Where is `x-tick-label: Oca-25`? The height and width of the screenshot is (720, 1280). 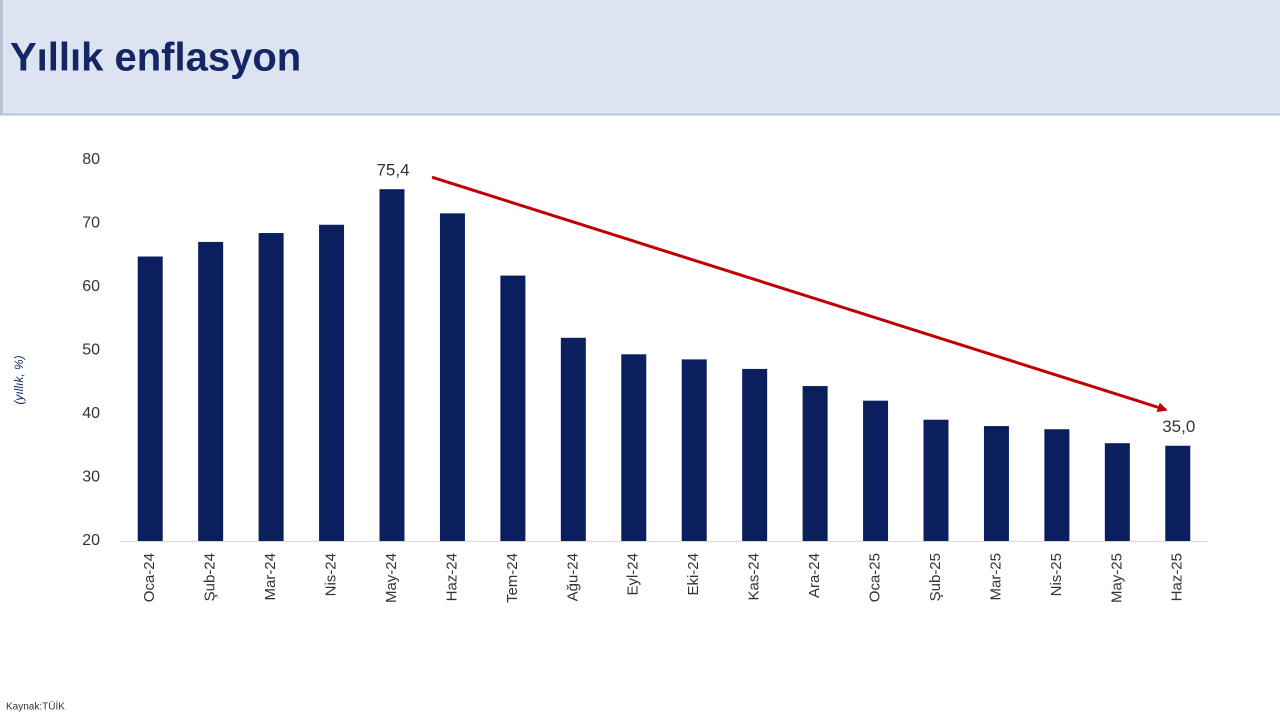 x-tick-label: Oca-25 is located at coordinates (875, 577).